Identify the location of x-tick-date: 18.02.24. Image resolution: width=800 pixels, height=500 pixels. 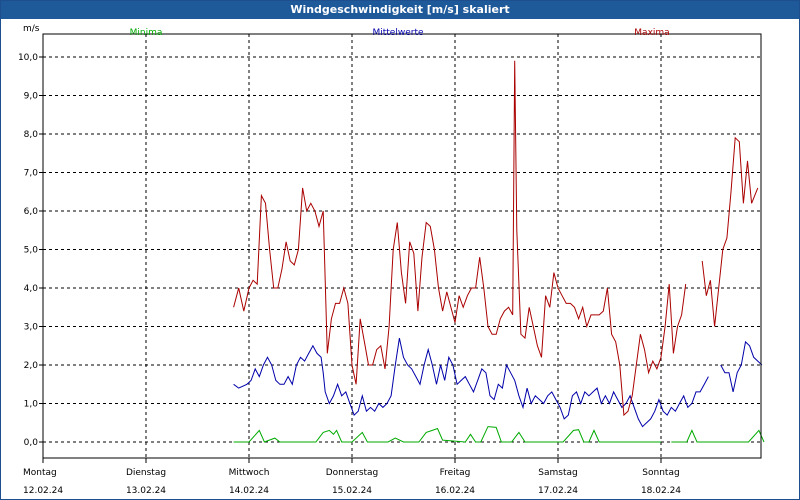
(661, 491).